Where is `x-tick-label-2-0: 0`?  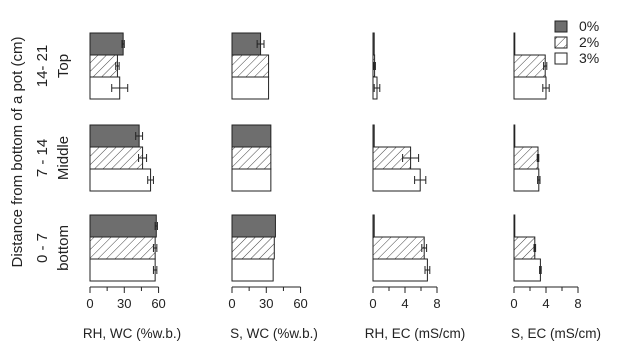 x-tick-label-2-0: 0 is located at coordinates (372, 303).